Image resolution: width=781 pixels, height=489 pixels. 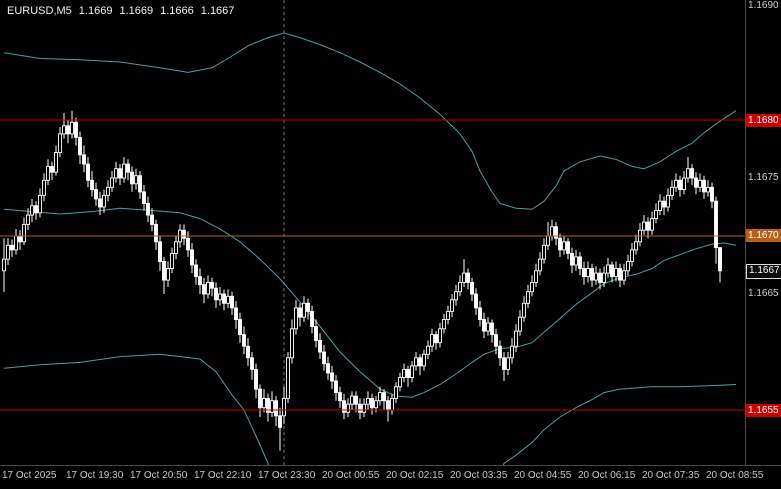 I want to click on level-price-badge: 1.1680, so click(x=763, y=120).